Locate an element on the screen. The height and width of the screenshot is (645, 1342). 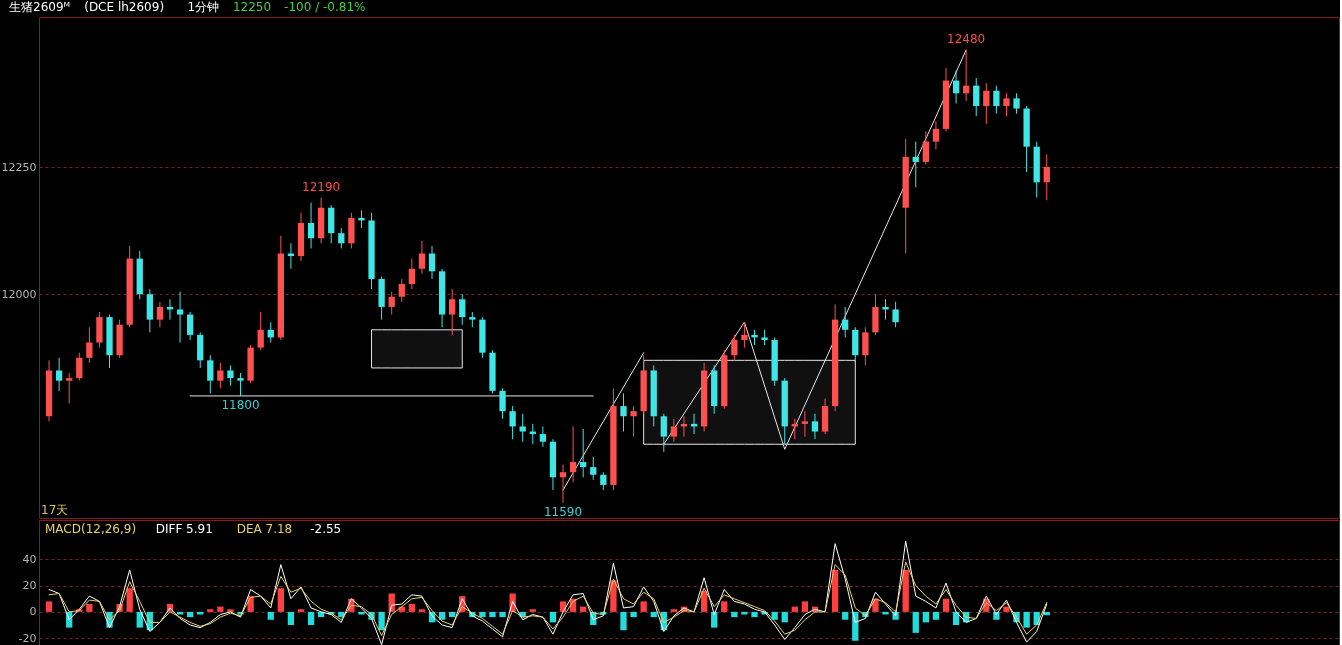
annotation: 12190 is located at coordinates (321, 186).